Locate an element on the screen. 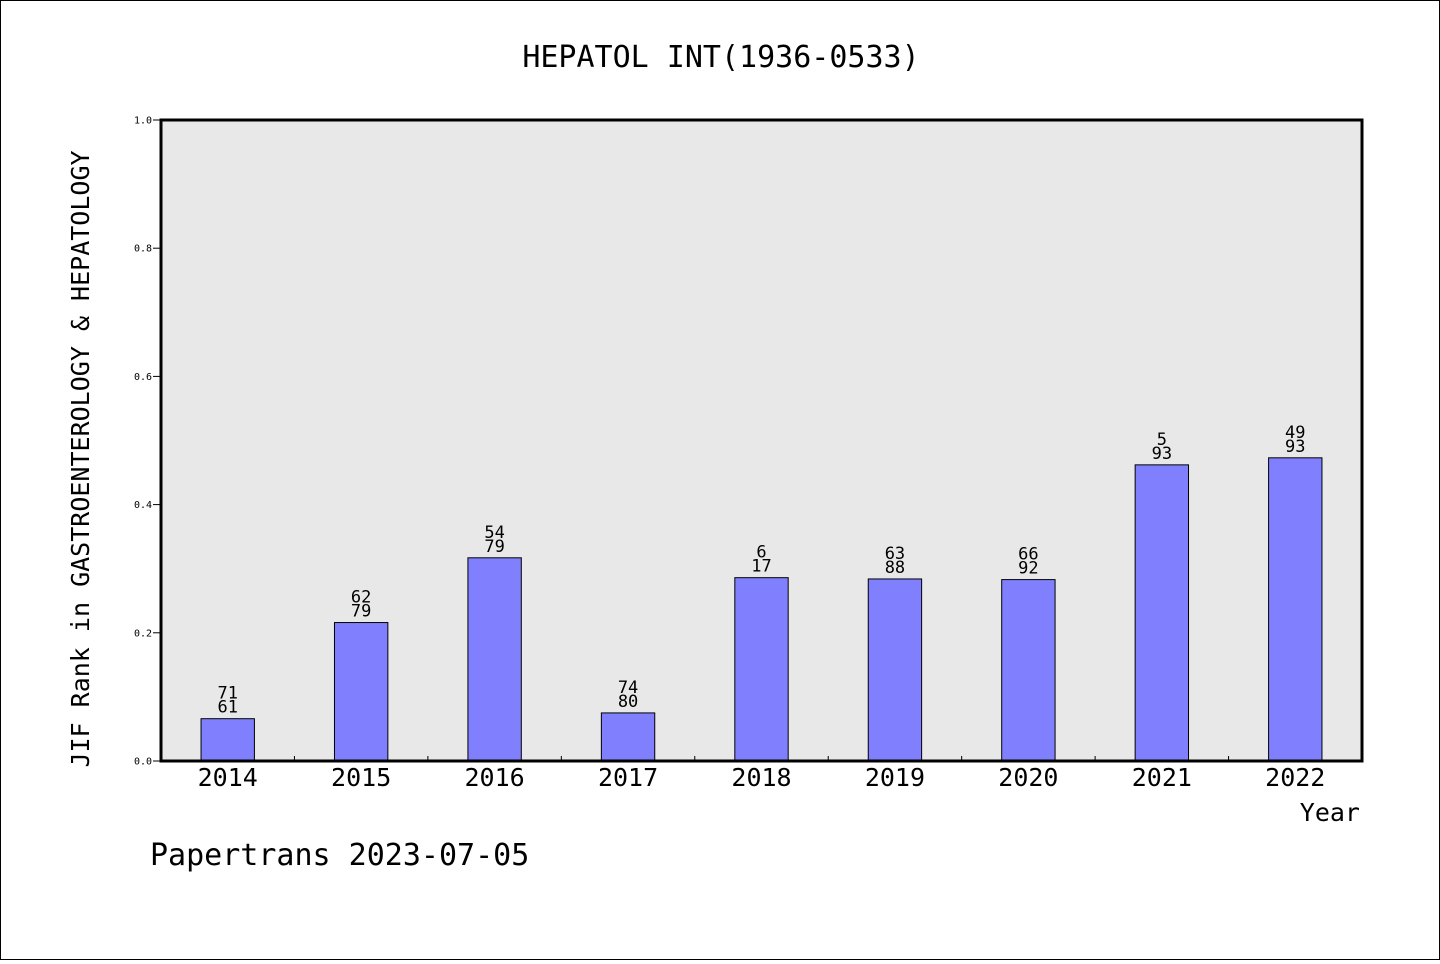  bar-label-bottom: 17 is located at coordinates (761, 567).